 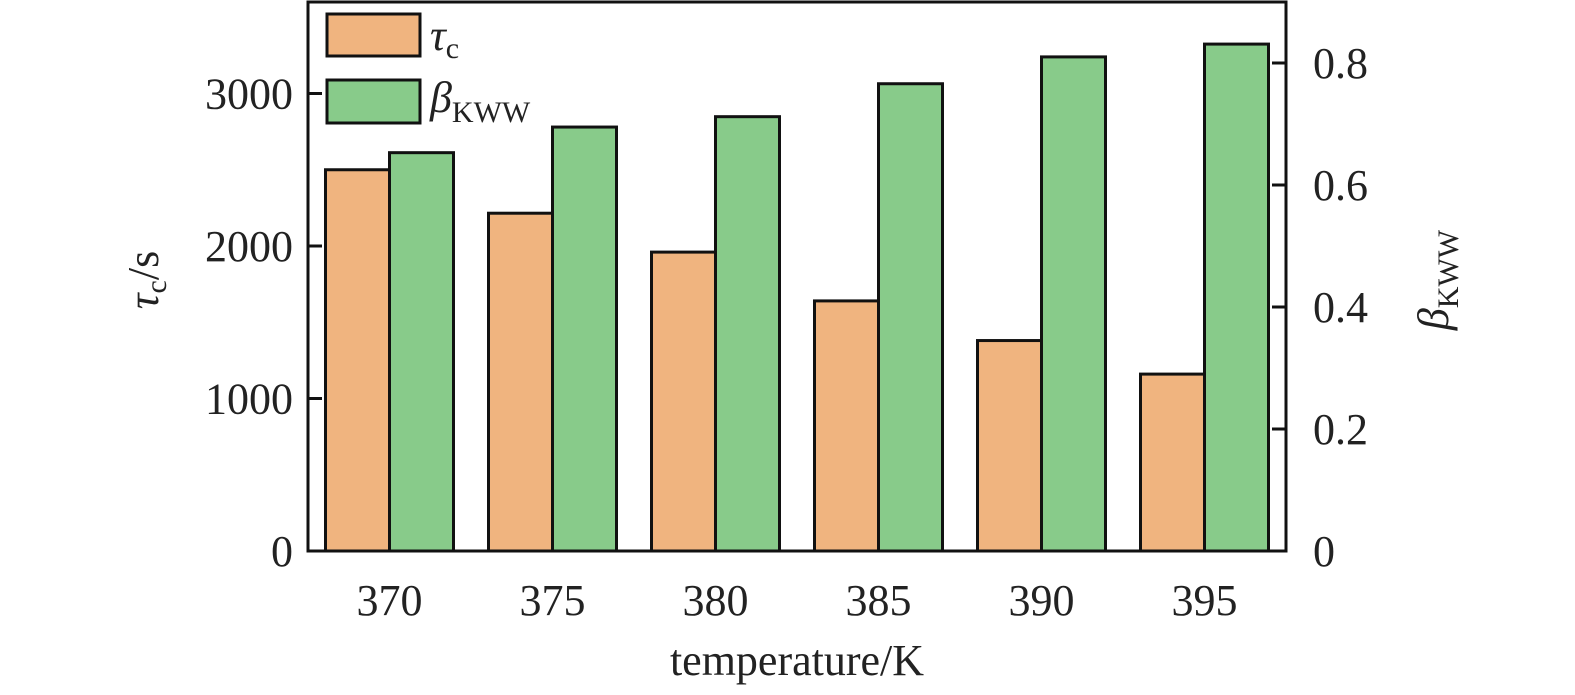 What do you see at coordinates (444, 38) in the screenshot?
I see `legend-label-tau: τc` at bounding box center [444, 38].